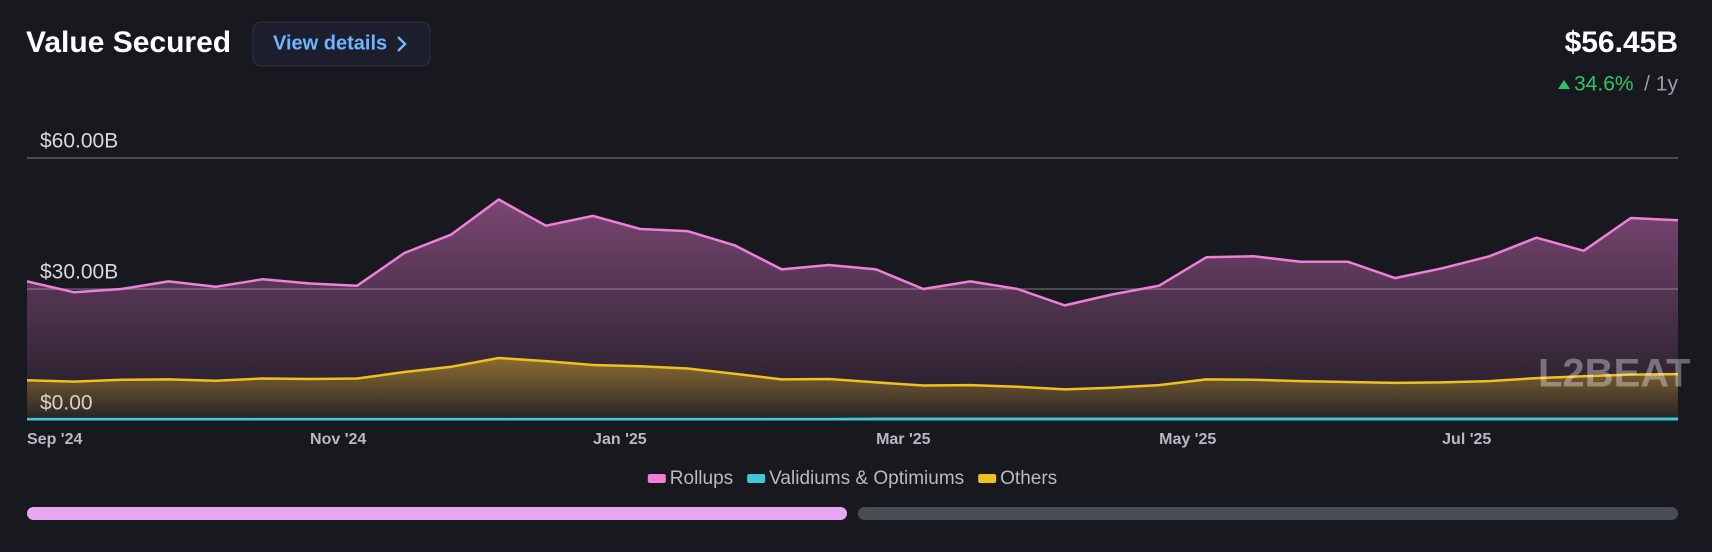 The width and height of the screenshot is (1712, 552). What do you see at coordinates (54, 439) in the screenshot?
I see `x-tick-label: Sep '24` at bounding box center [54, 439].